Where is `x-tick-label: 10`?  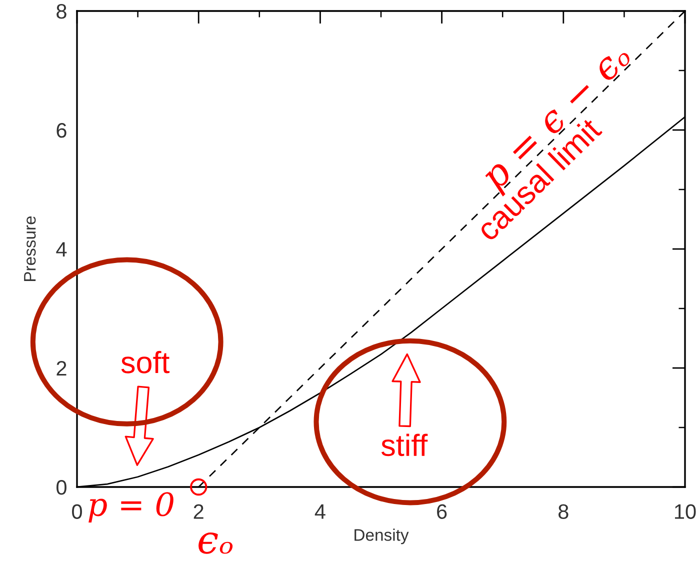
x-tick-label: 10 is located at coordinates (685, 511).